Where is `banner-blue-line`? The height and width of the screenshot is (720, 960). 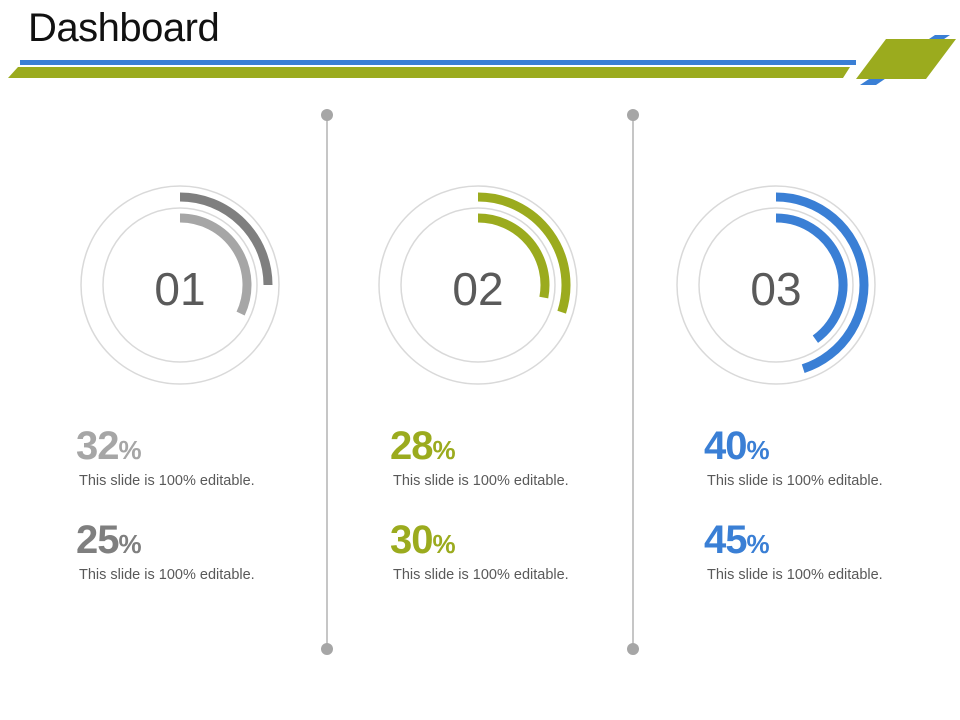
banner-blue-line is located at coordinates (438, 62).